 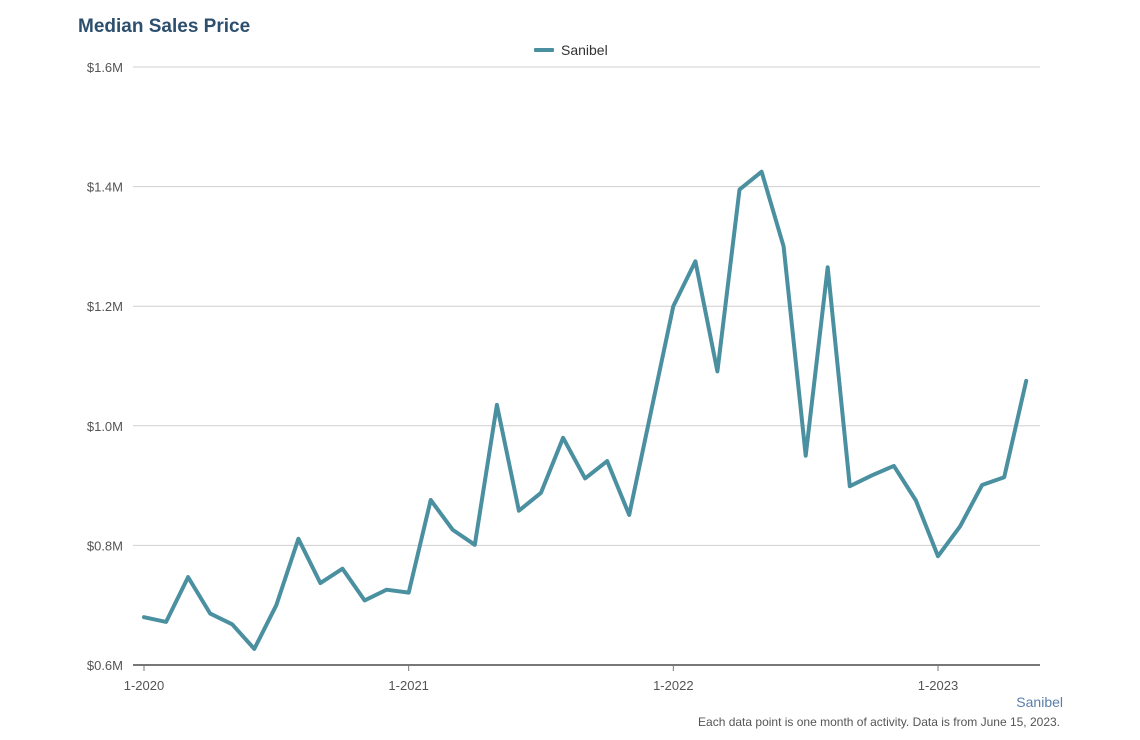 What do you see at coordinates (105, 665) in the screenshot?
I see `y-tick-label: $0.6M` at bounding box center [105, 665].